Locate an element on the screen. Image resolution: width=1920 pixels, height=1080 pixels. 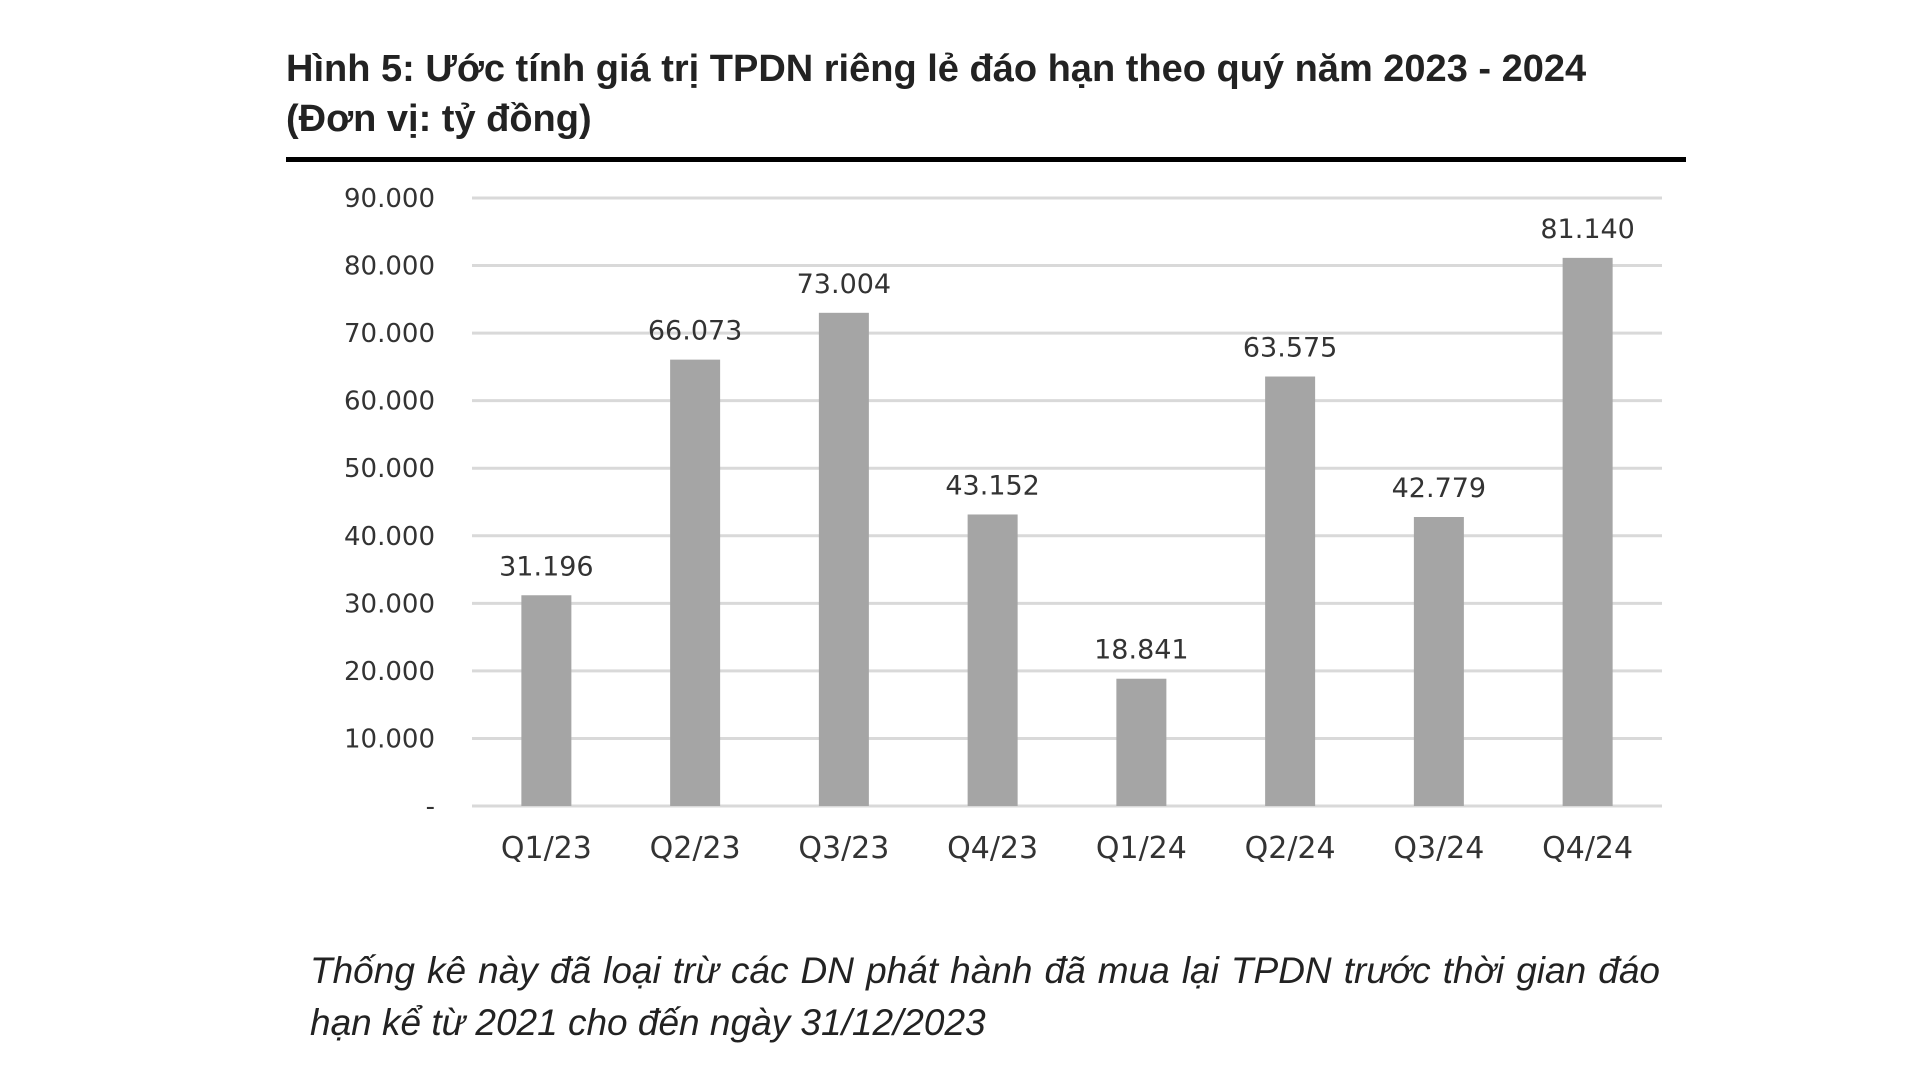
x-category-label: Q3/24 is located at coordinates (1438, 848).